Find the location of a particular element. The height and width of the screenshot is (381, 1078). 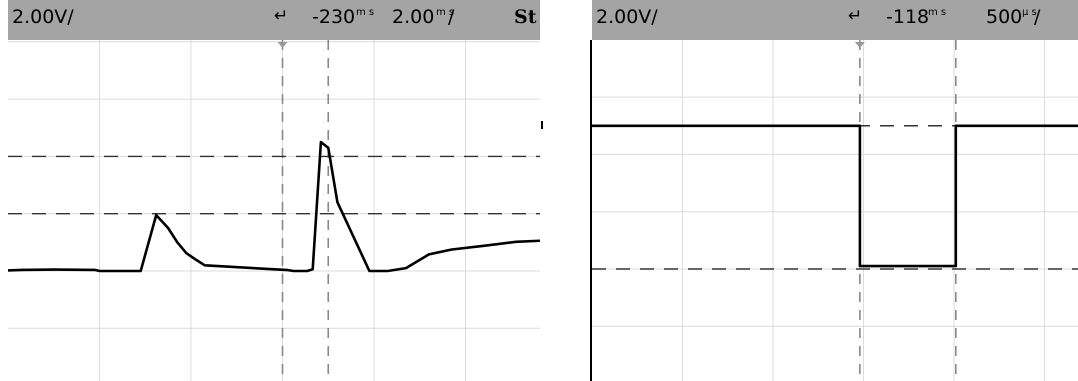

time-per-div: 500 is located at coordinates (1004, 17).